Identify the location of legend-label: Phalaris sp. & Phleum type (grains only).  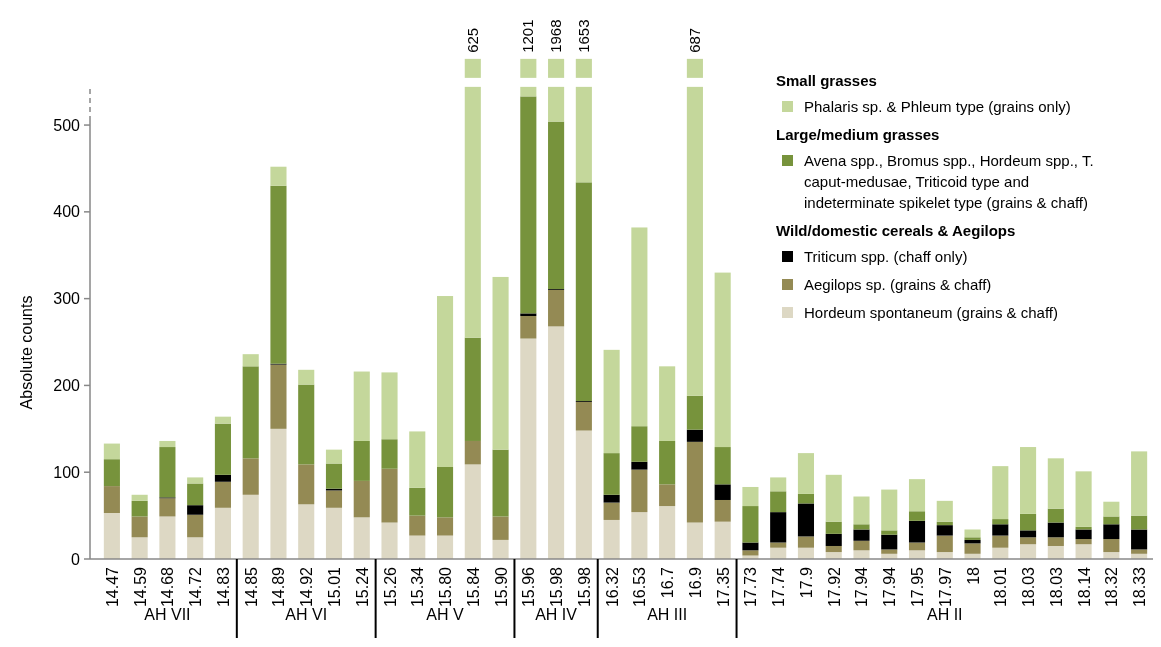
(937, 106).